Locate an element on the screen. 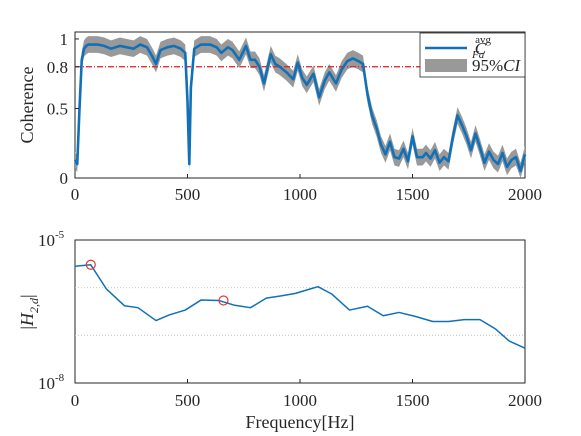  legend-ci-prefix: 95% is located at coordinates (487, 65).